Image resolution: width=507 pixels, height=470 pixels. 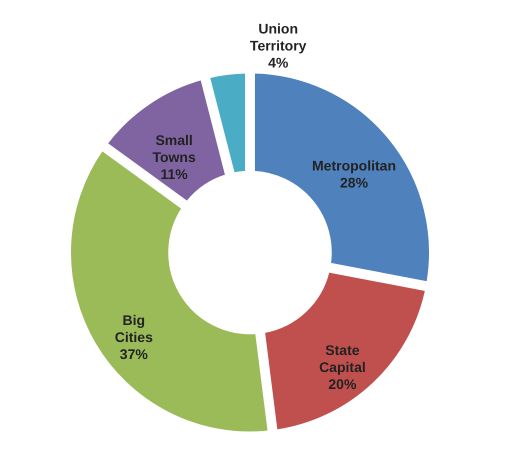 What do you see at coordinates (278, 62) in the screenshot?
I see `data-label: 4%` at bounding box center [278, 62].